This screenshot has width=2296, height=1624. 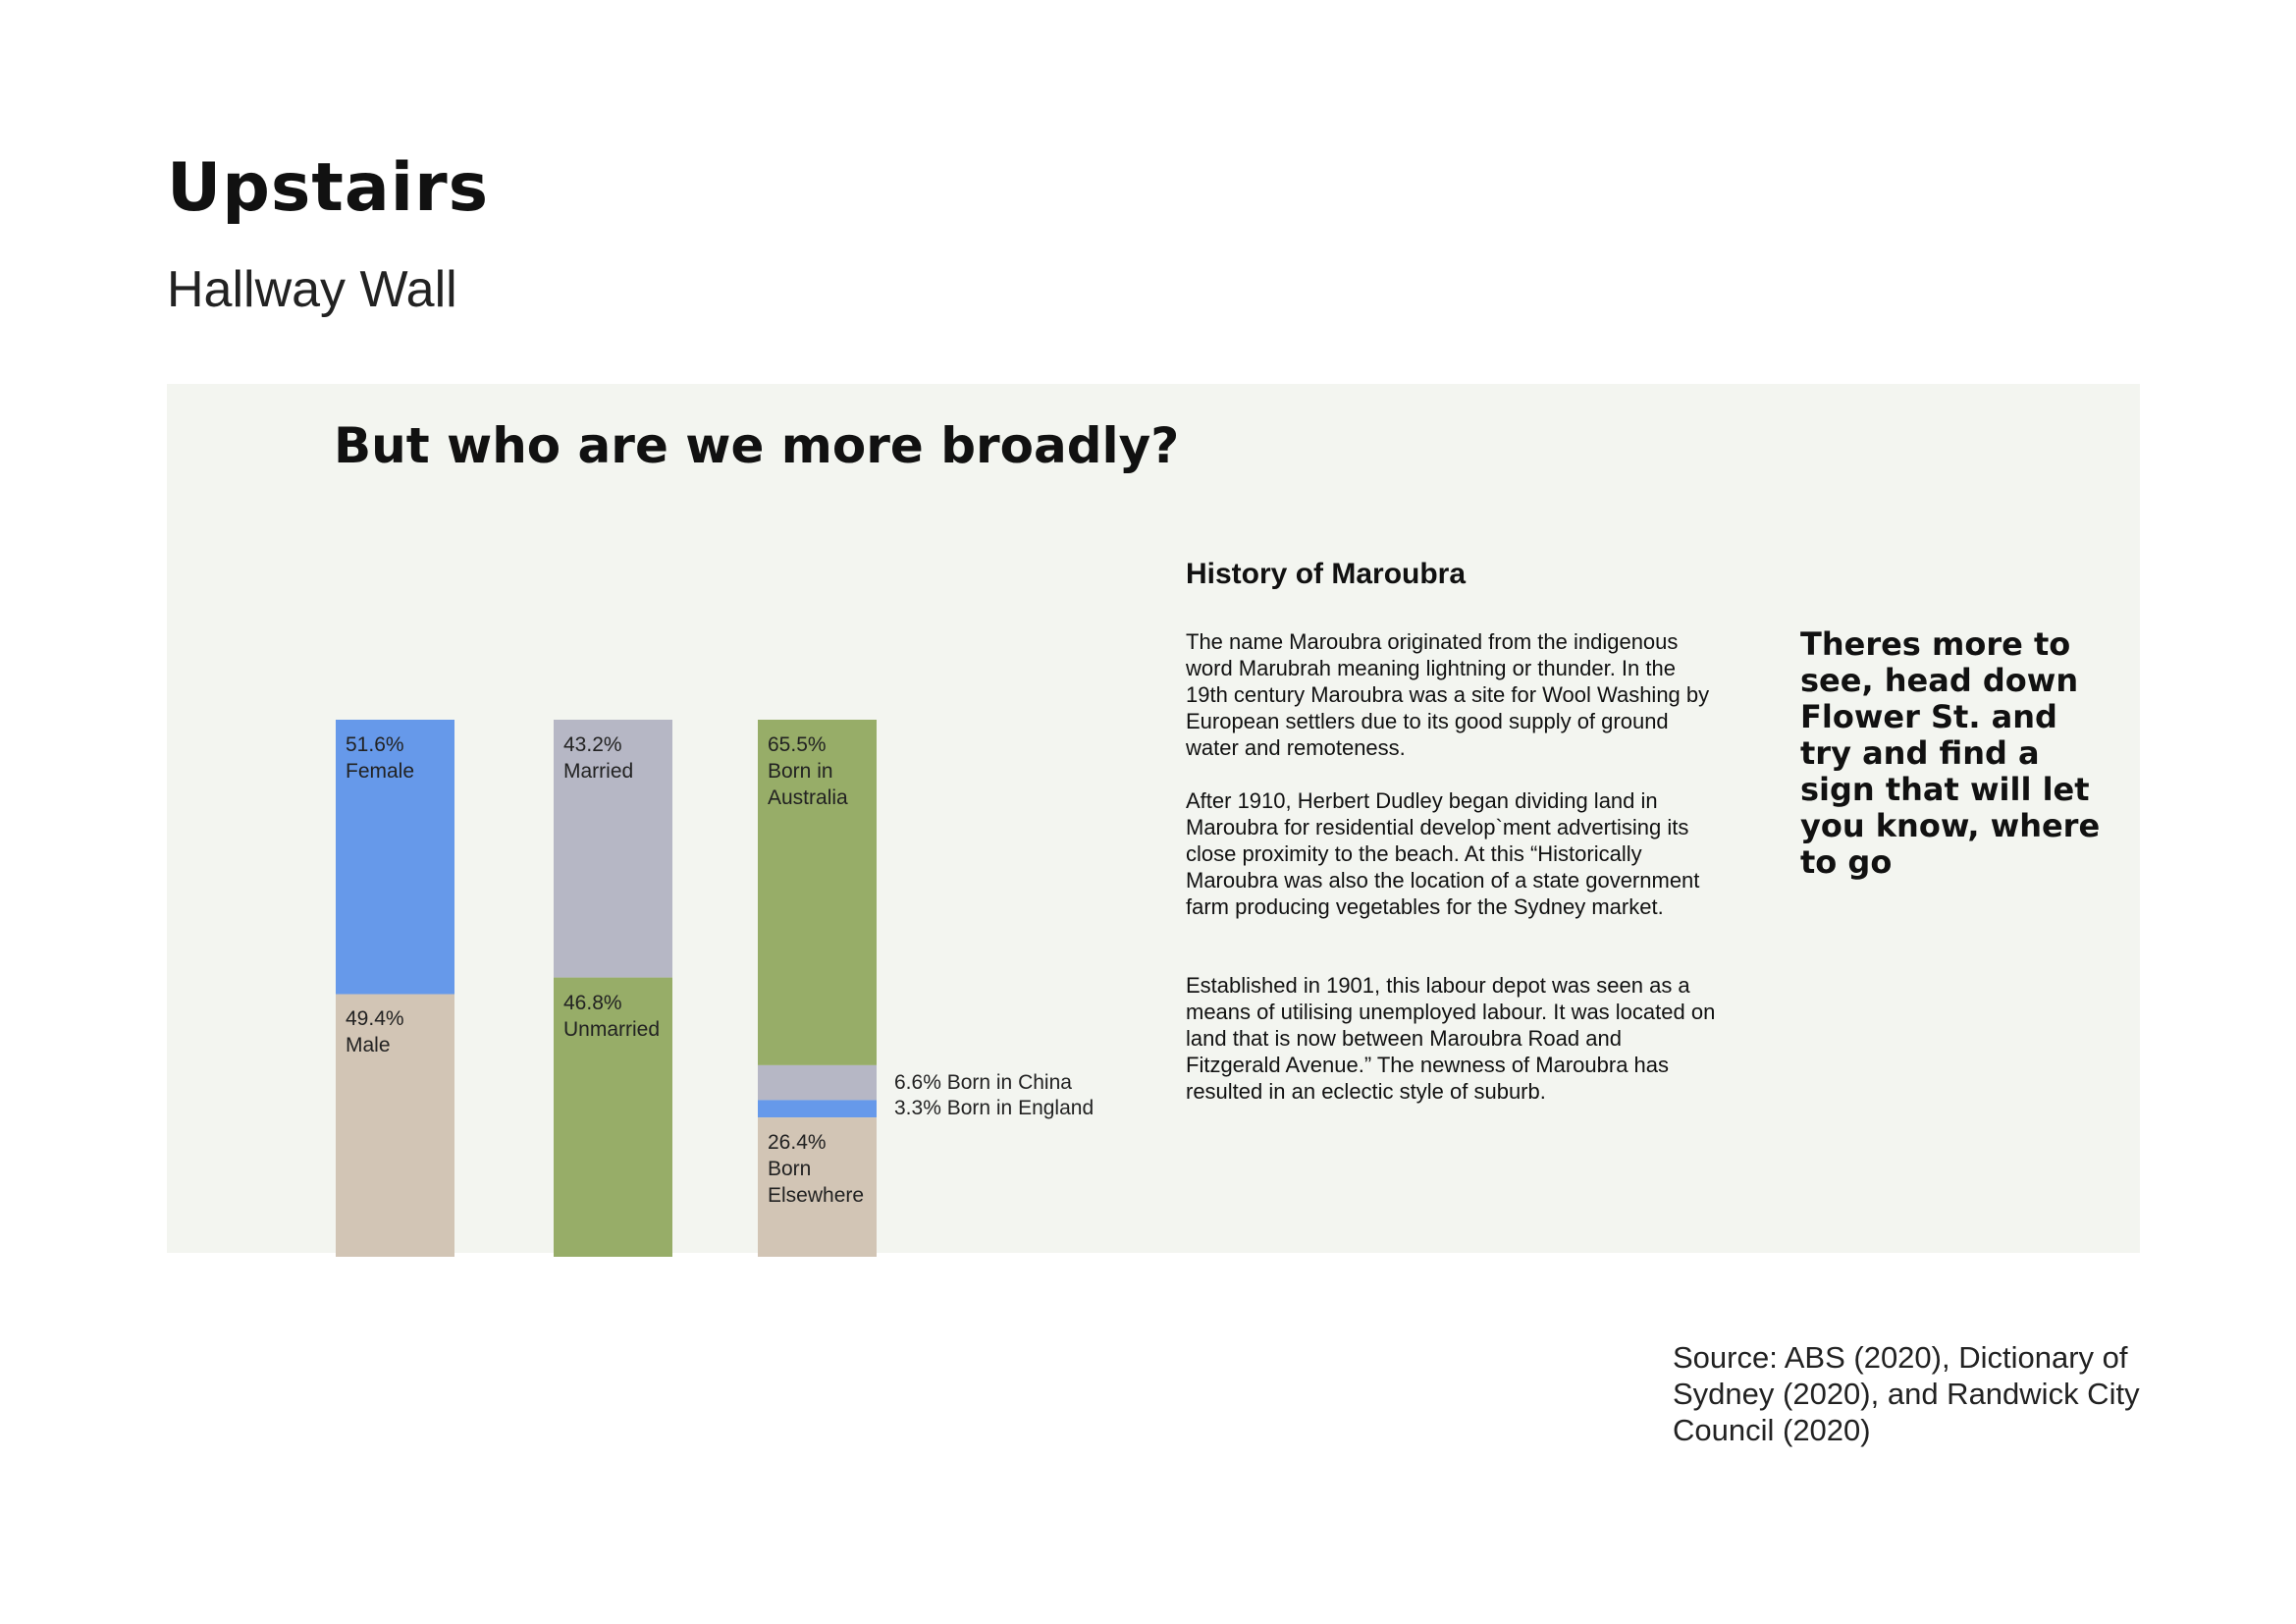 I want to click on panel-heading: But who are we more broadly?, so click(x=757, y=445).